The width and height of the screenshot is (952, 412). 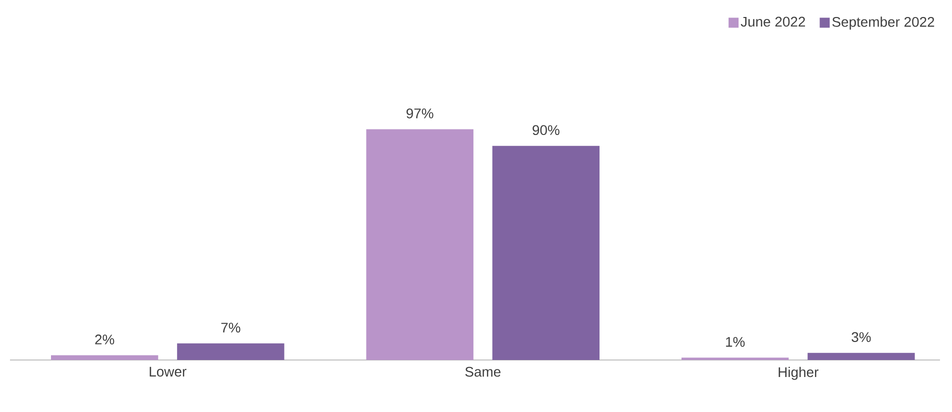 What do you see at coordinates (168, 371) in the screenshot?
I see `x-tick-label: Lower` at bounding box center [168, 371].